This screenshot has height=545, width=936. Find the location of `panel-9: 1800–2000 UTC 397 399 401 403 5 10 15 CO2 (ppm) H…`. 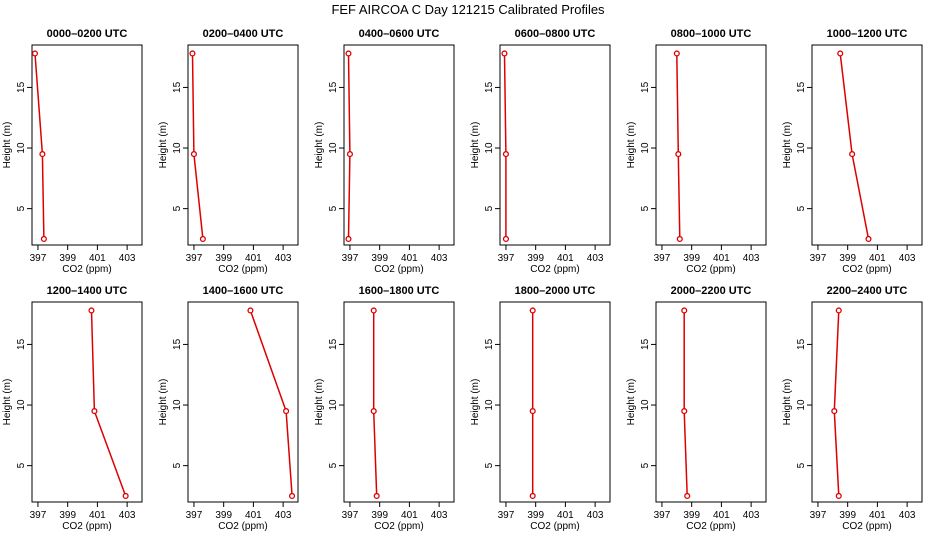

panel-9: 1800–2000 UTC 397 399 401 403 5 10 15 CO2 (ppm) H… is located at coordinates (540, 408).